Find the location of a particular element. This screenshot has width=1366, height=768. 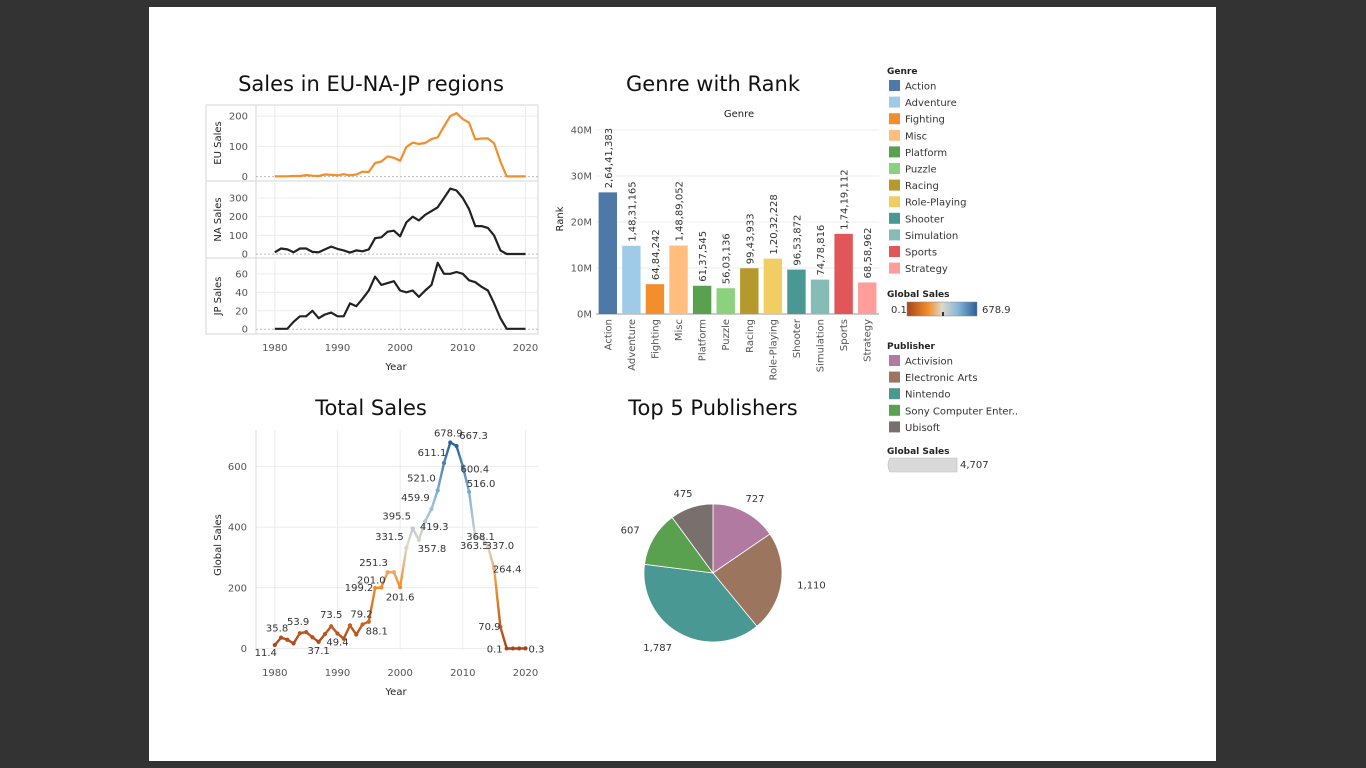

top-publishers-chart: Top 5 Publishers 727 1,110 1,787 607 475 is located at coordinates (723, 525).